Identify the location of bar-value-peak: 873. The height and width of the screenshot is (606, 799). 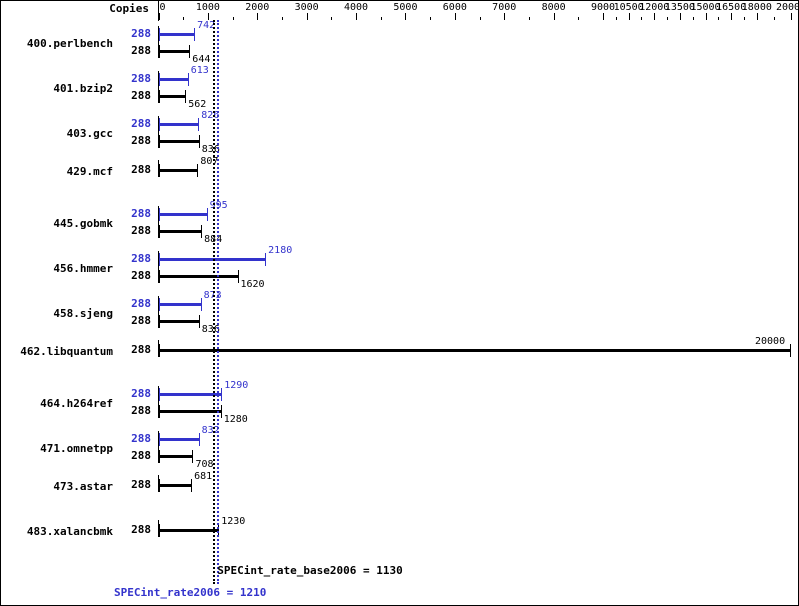
(212, 295).